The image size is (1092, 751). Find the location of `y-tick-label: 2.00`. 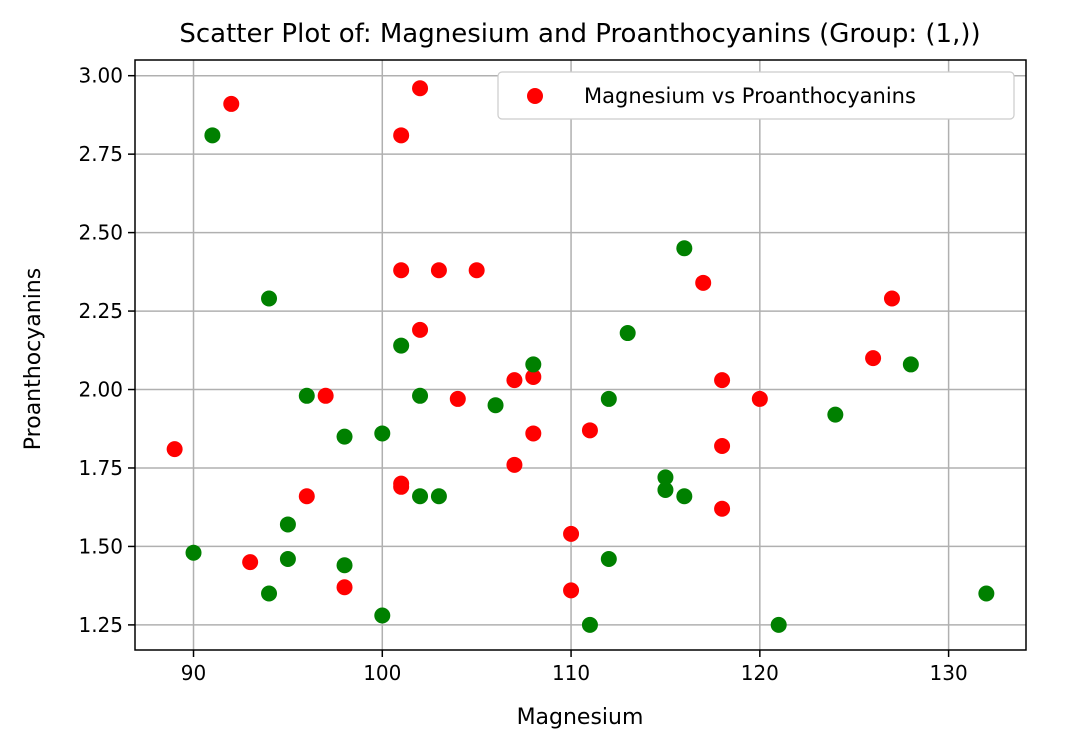

y-tick-label: 2.00 is located at coordinates (100, 390).